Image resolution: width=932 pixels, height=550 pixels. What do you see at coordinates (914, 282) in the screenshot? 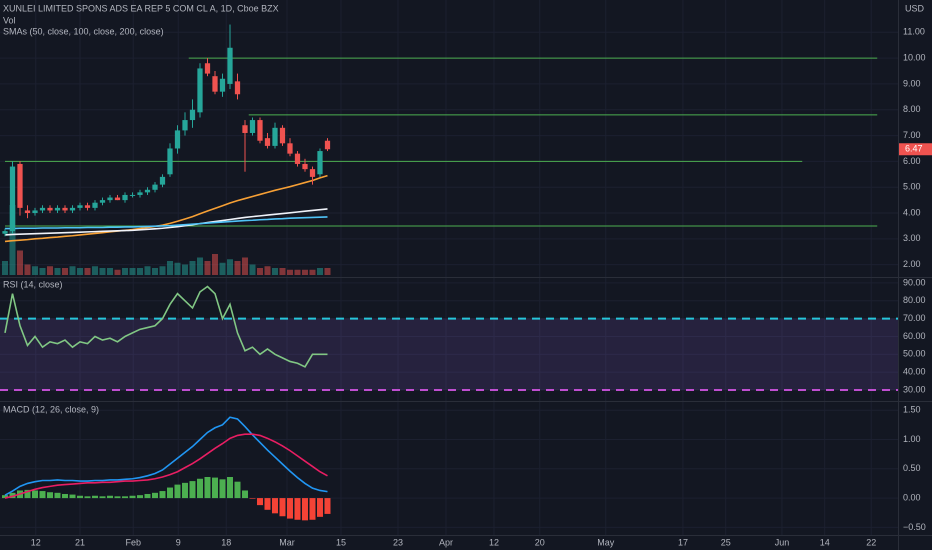
I see `y-tick-label: 90.00` at bounding box center [914, 282].